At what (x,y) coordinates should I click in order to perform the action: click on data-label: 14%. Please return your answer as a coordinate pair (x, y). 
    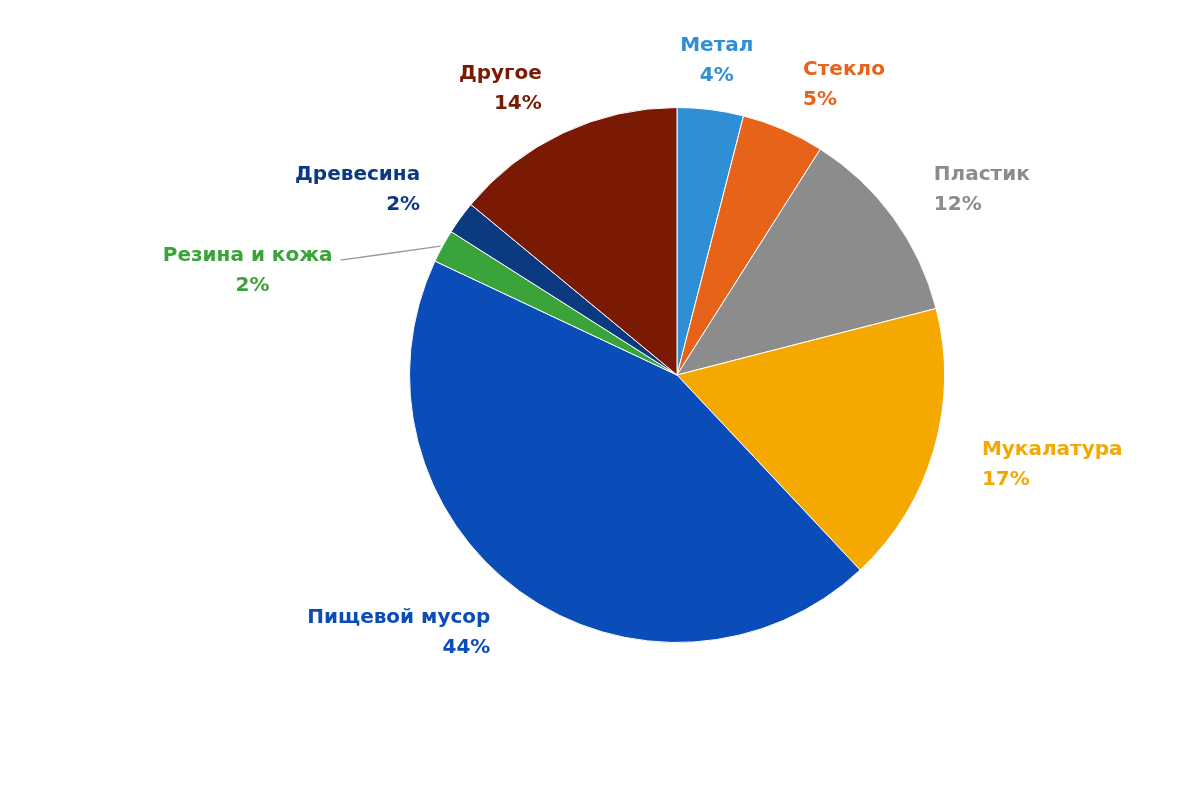
    Looking at the image, I should click on (517, 101).